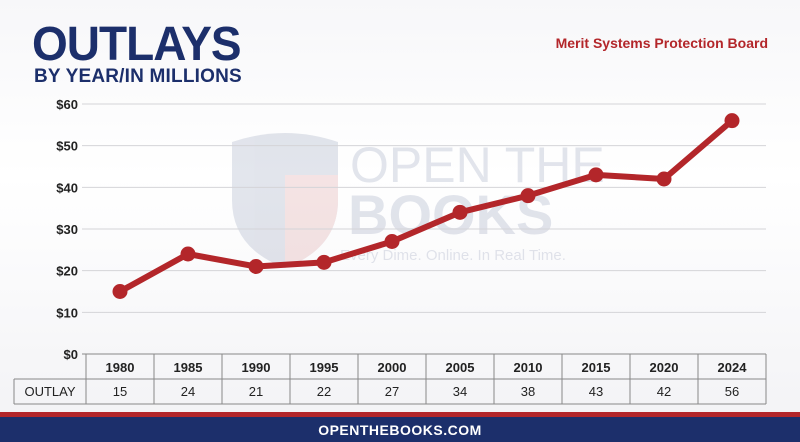  What do you see at coordinates (71, 354) in the screenshot?
I see `y-tick-label: $0` at bounding box center [71, 354].